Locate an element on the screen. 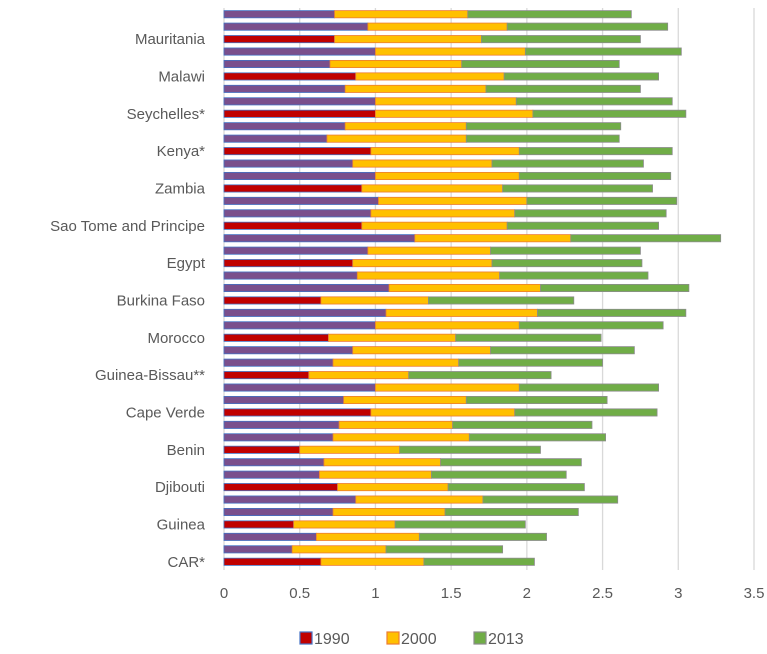  x-tick-label: 2.5 is located at coordinates (602, 593).